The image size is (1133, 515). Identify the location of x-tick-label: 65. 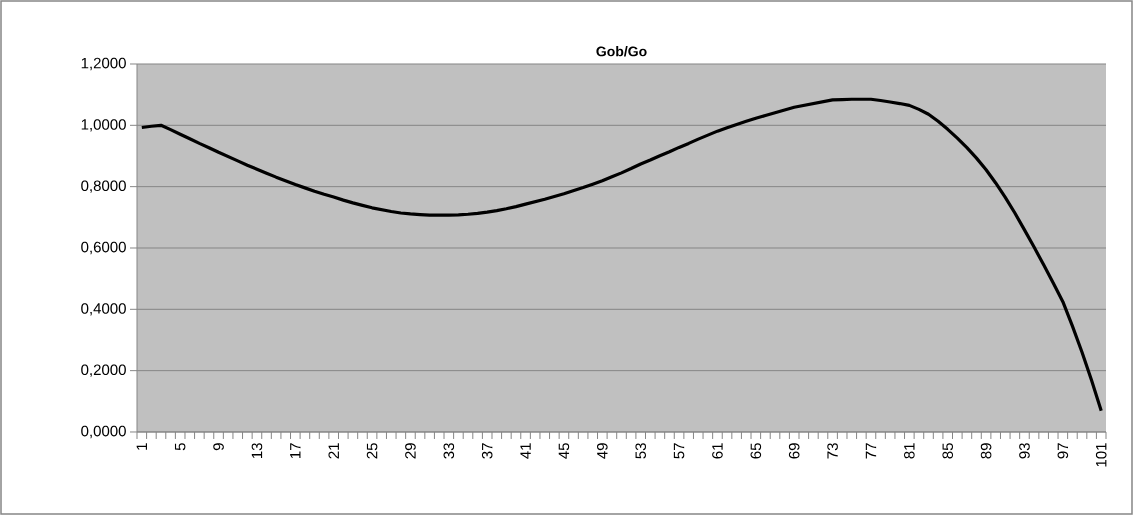
(756, 451).